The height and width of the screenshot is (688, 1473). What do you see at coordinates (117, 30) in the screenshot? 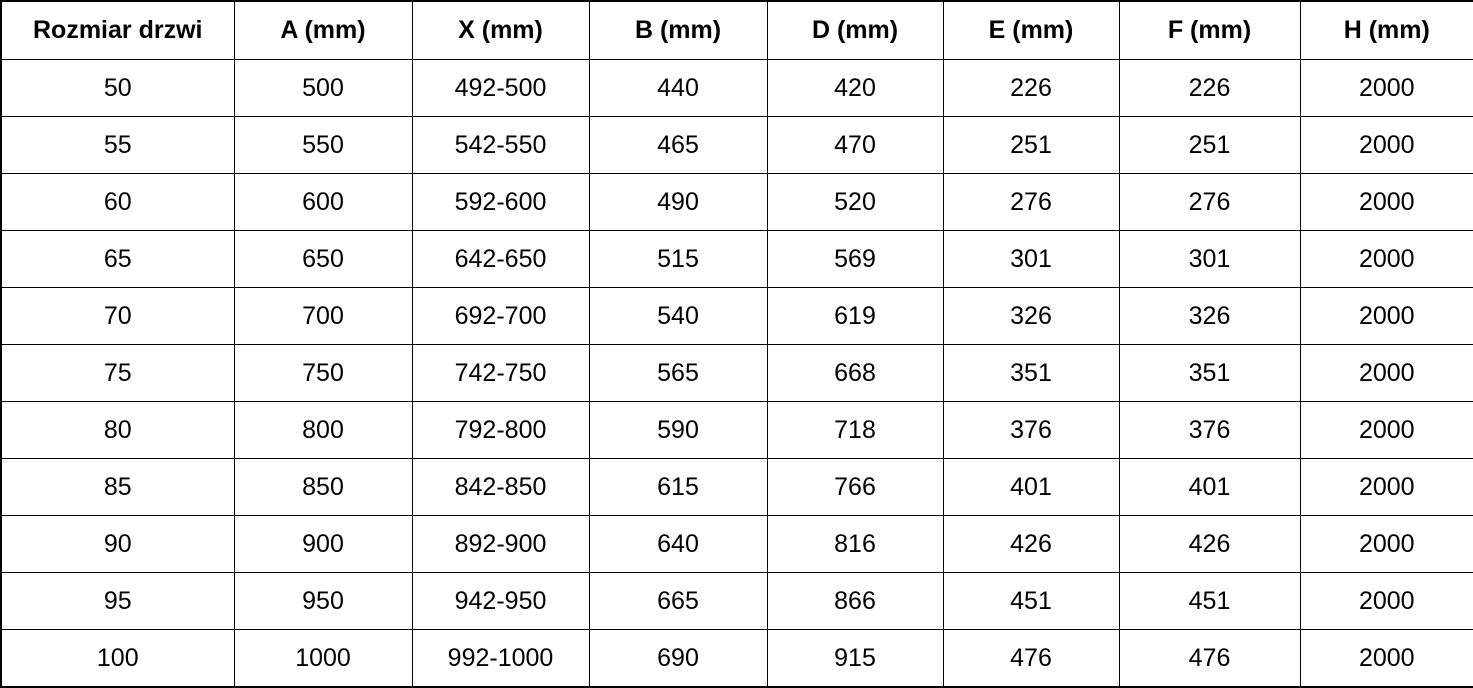
I see `column-header-door-size: Rozmiar drzwi` at bounding box center [117, 30].